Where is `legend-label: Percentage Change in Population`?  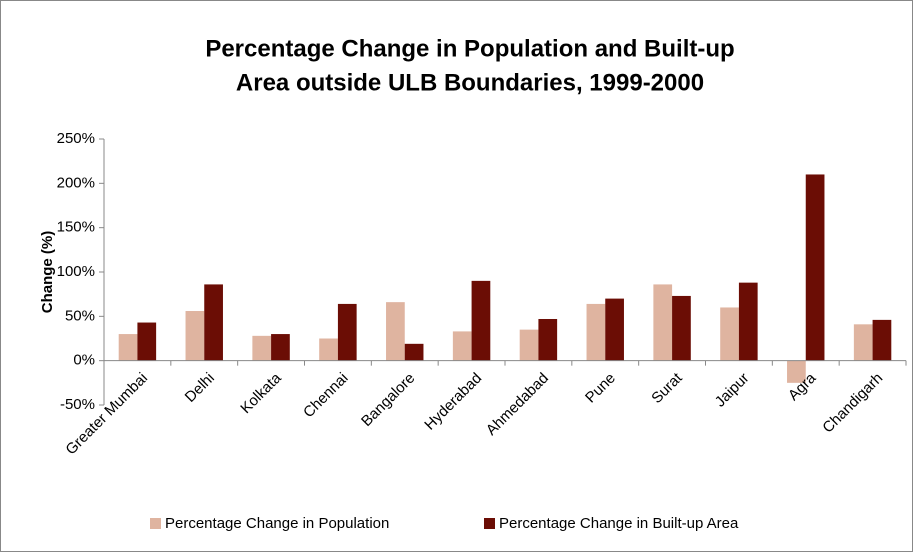 legend-label: Percentage Change in Population is located at coordinates (277, 523).